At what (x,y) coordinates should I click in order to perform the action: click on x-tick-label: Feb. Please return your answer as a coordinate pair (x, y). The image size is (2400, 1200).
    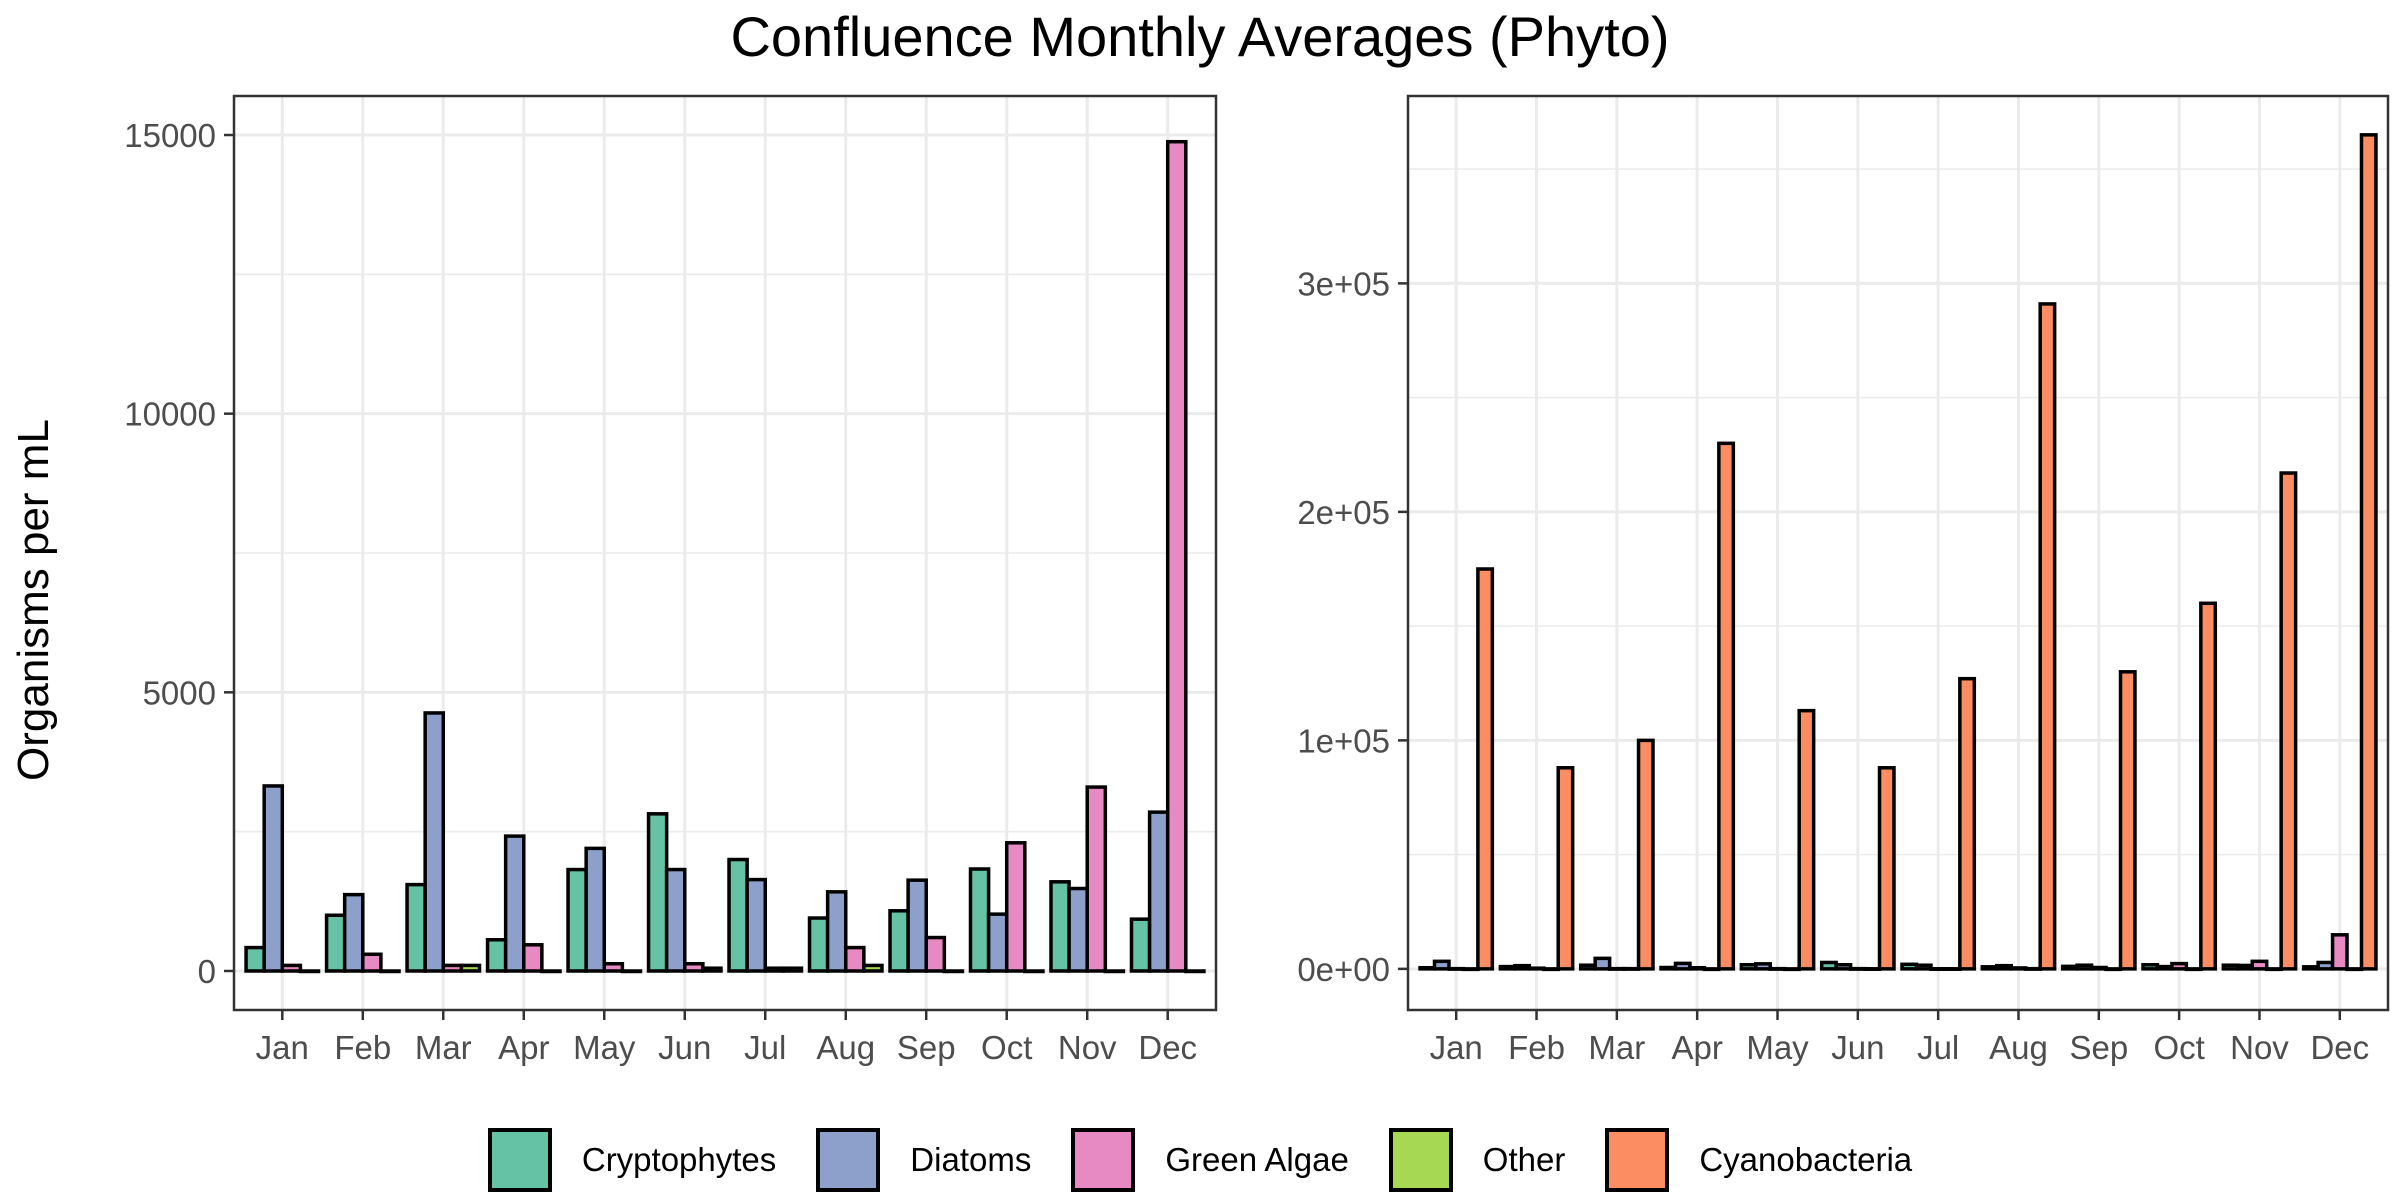
    Looking at the image, I should click on (1536, 1047).